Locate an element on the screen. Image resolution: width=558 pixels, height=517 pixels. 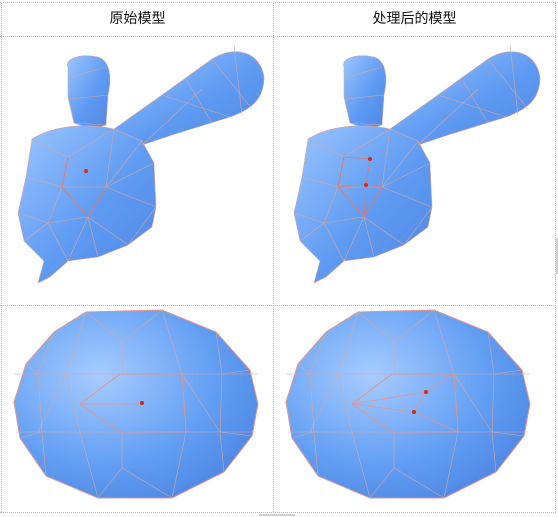
table-bottom-border is located at coordinates (278, 512).